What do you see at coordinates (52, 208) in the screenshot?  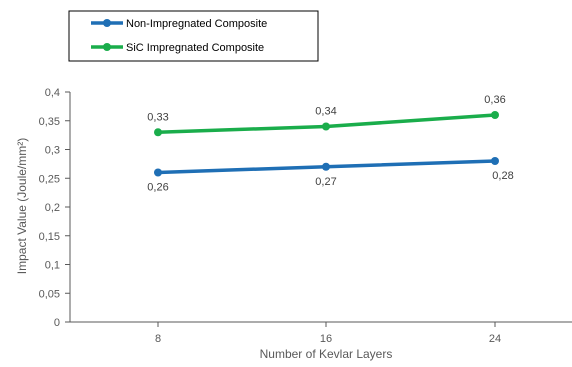 I see `y-tick-label: 0,2` at bounding box center [52, 208].